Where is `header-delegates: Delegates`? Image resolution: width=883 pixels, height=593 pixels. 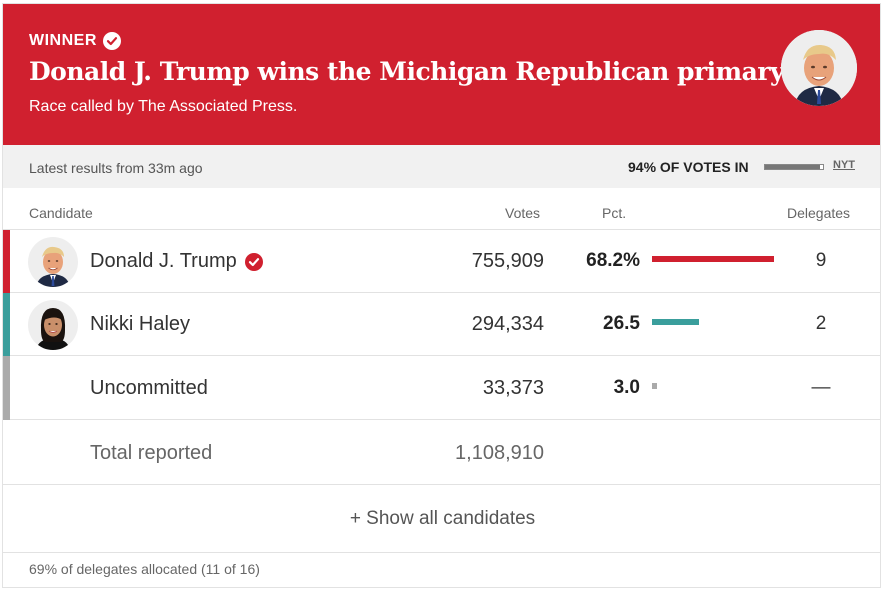
header-delegates: Delegates is located at coordinates (819, 213).